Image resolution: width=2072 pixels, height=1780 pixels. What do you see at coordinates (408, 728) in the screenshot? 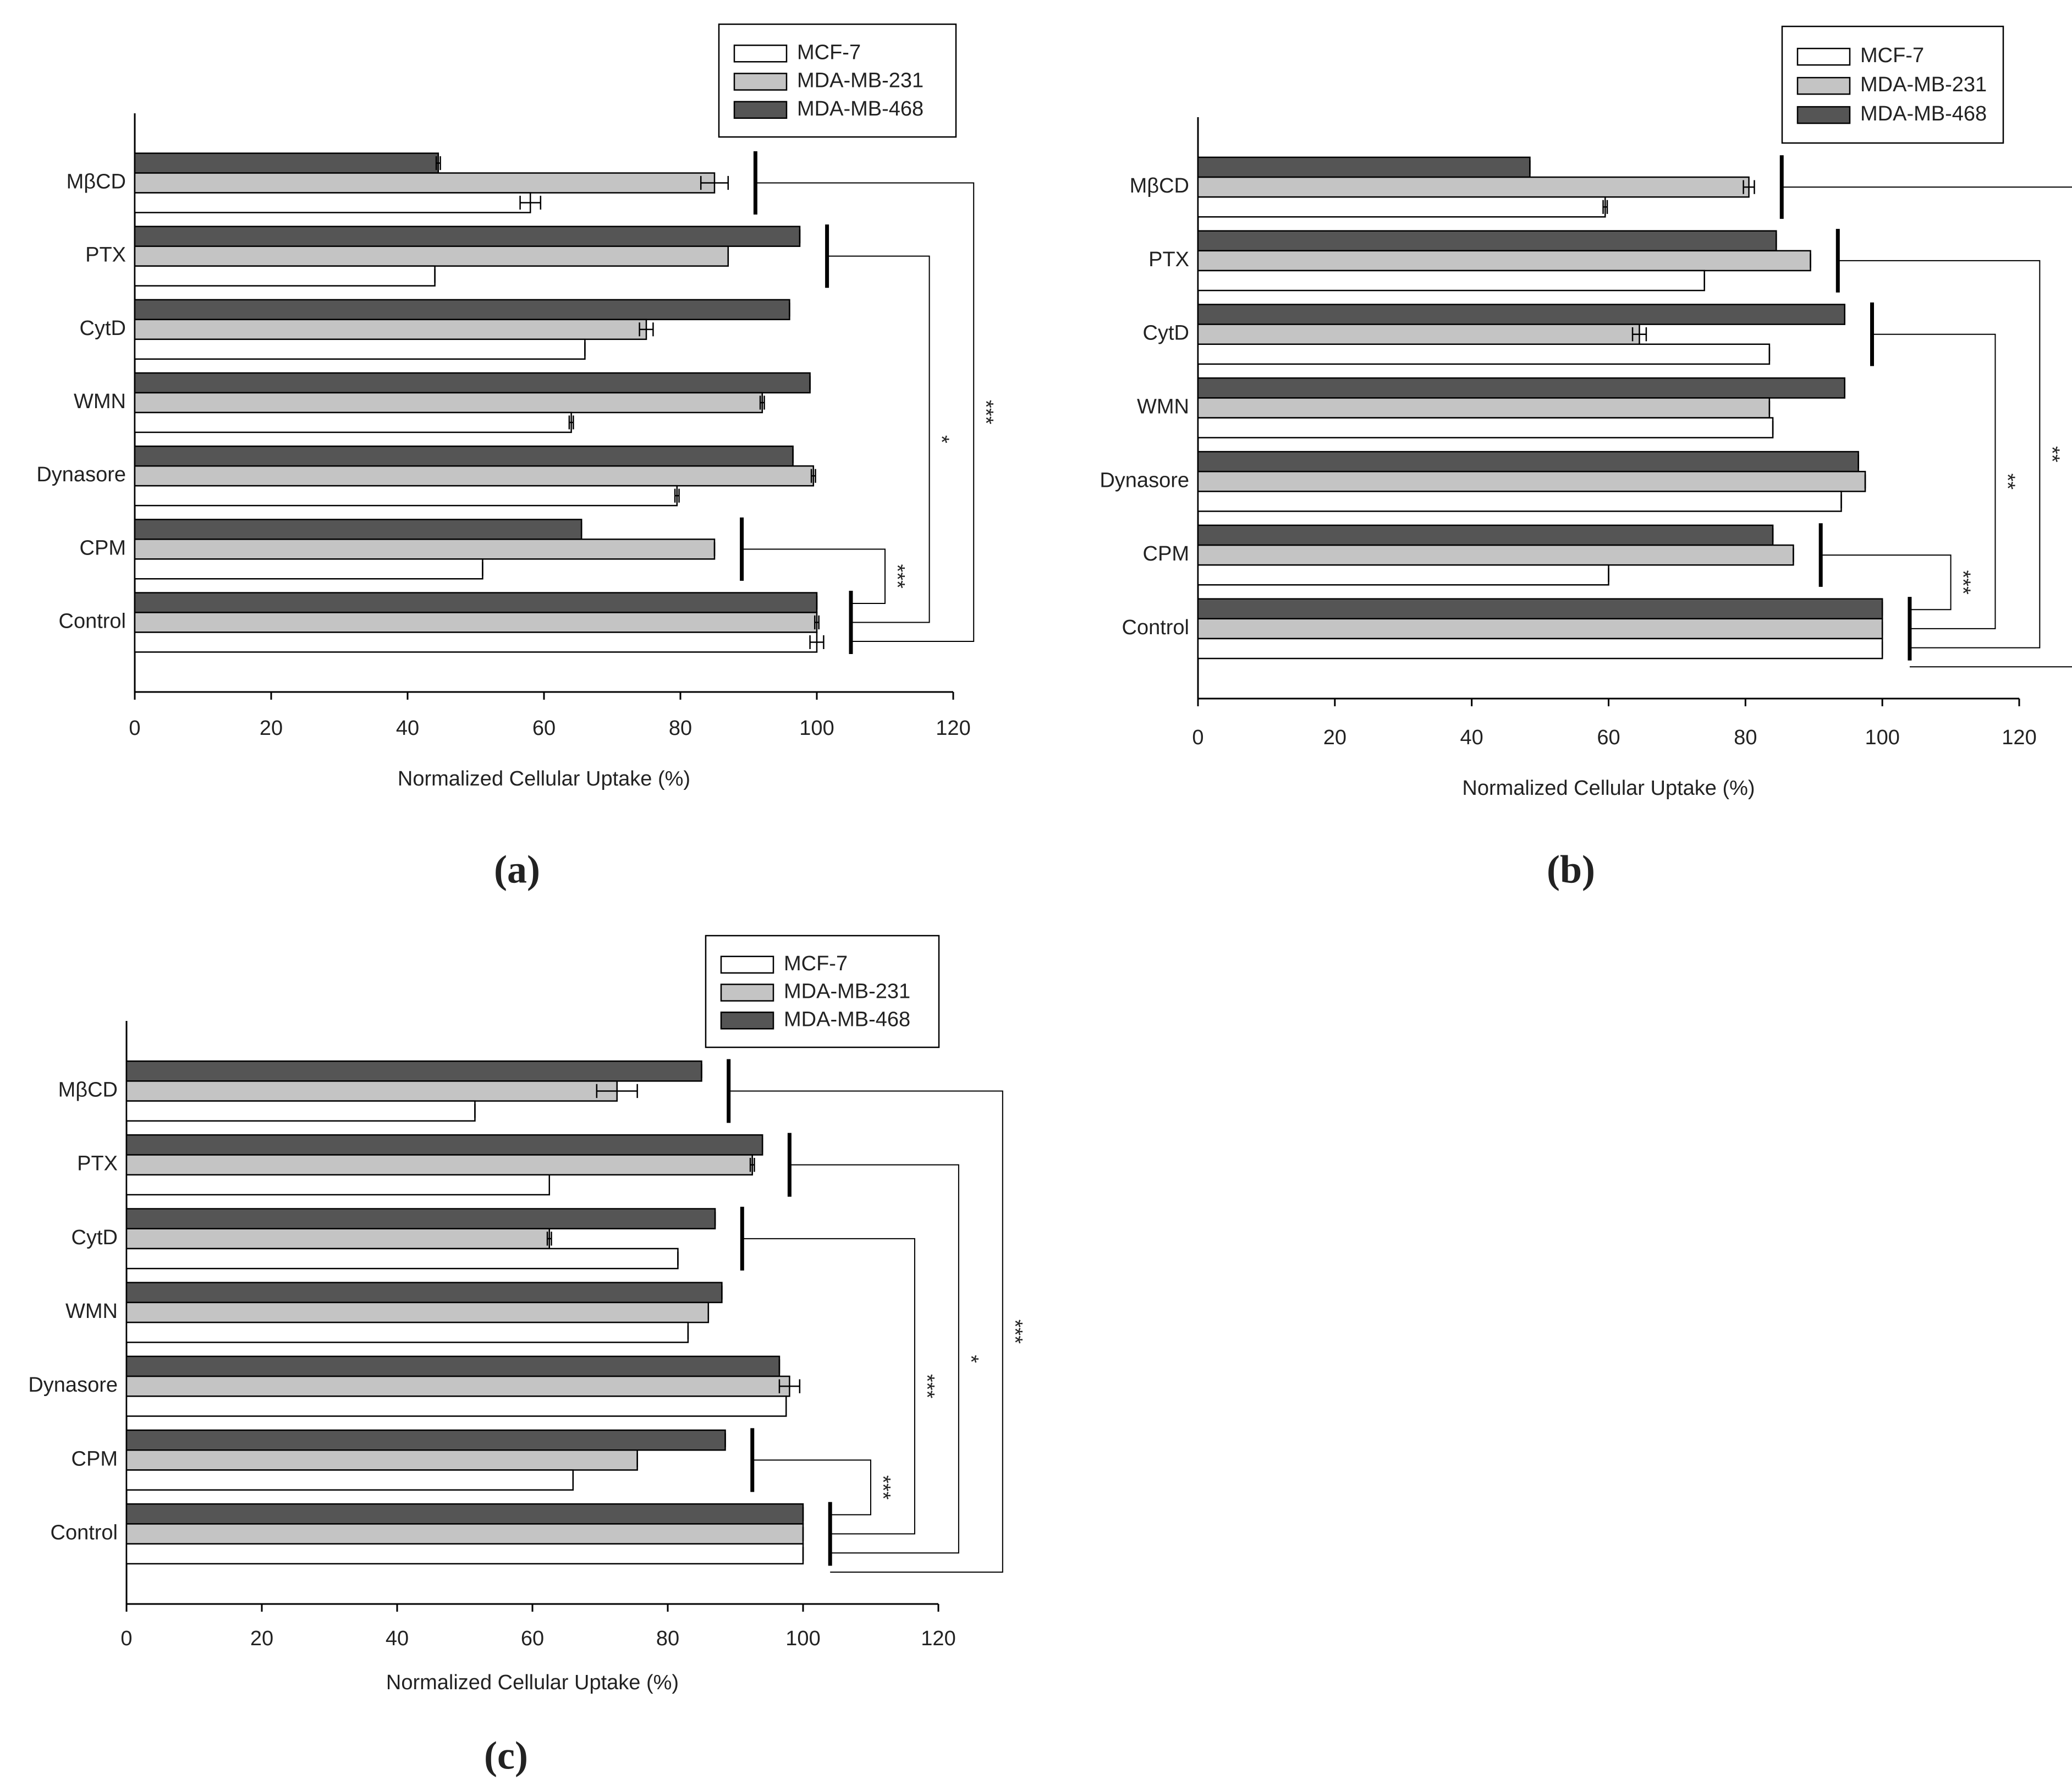
I see `x-tick-label: 40` at bounding box center [408, 728].